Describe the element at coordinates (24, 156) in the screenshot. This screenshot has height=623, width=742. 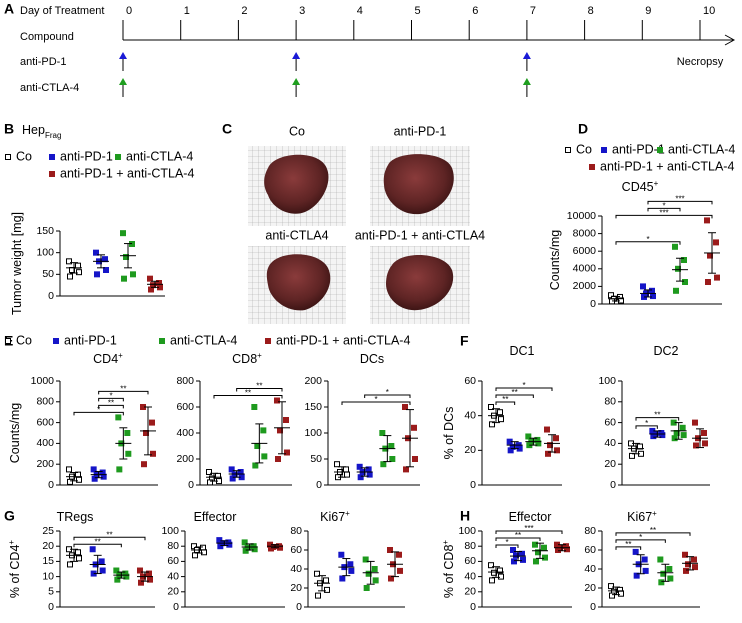
I see `legend-label: Co` at that location.